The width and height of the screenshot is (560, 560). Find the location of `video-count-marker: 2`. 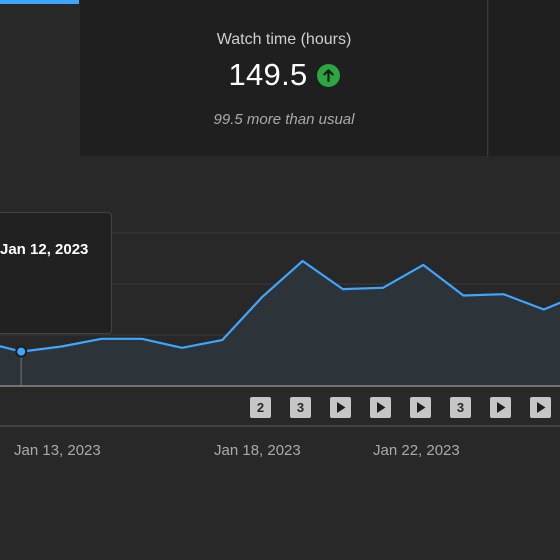

video-count-marker: 2 is located at coordinates (260, 407).